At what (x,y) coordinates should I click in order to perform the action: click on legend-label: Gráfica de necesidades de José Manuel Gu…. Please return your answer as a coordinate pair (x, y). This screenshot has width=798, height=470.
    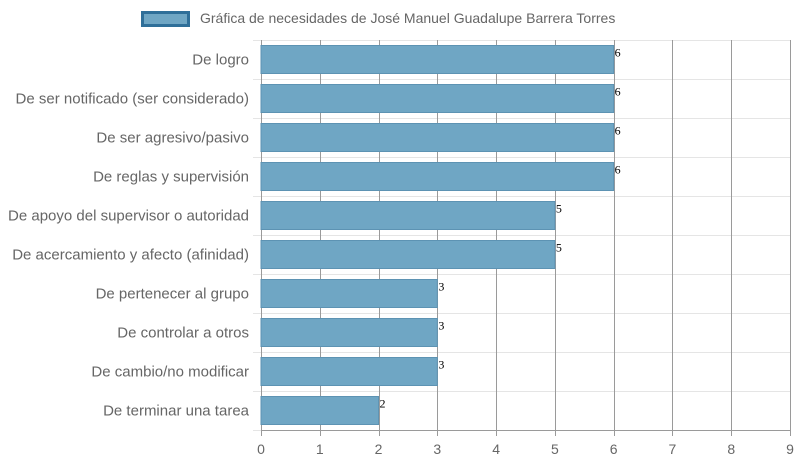
    Looking at the image, I should click on (408, 18).